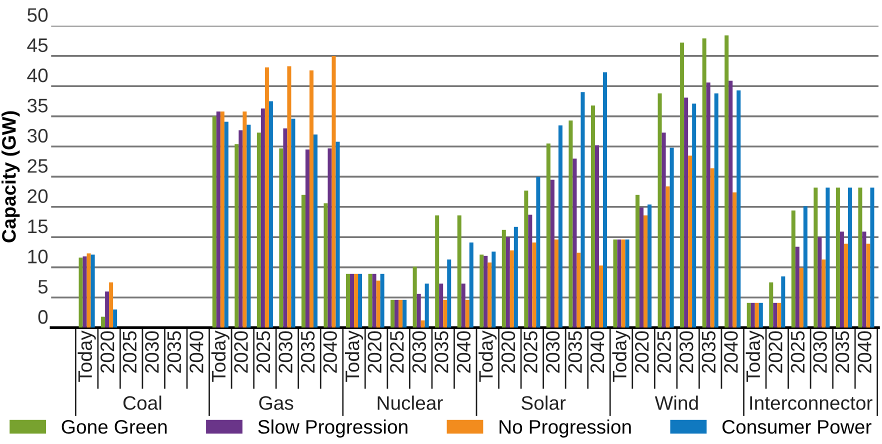 The image size is (882, 444). What do you see at coordinates (43, 287) in the screenshot?
I see `y-tick-label: 5` at bounding box center [43, 287].